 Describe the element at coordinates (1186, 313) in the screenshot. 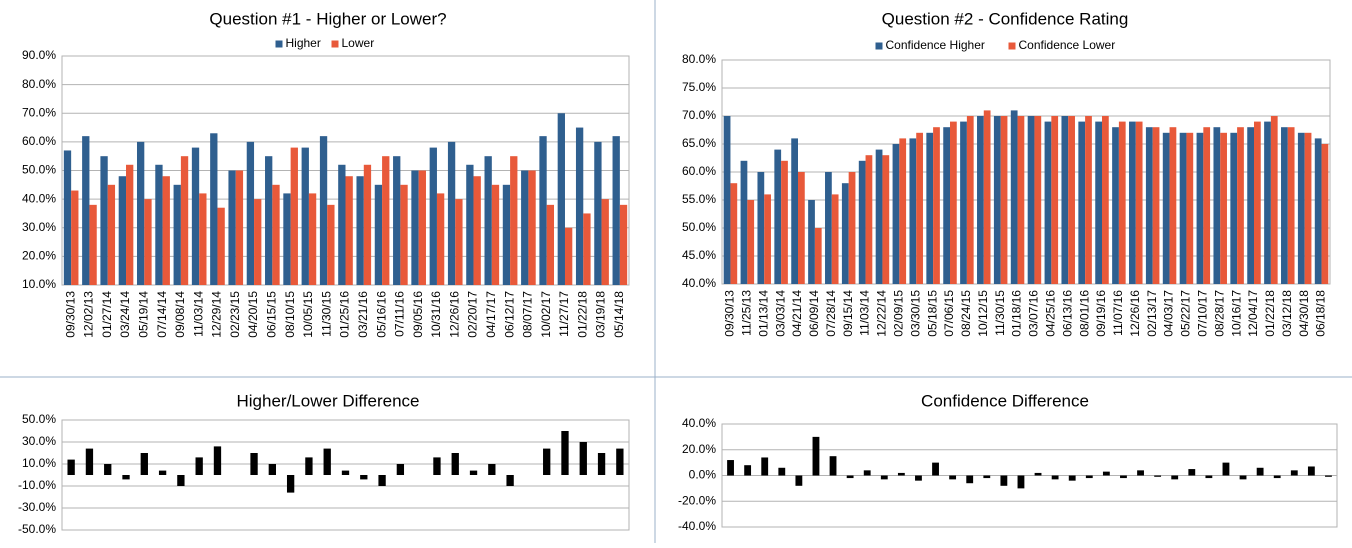

I see `x-tick-label: 05/22/17` at that location.